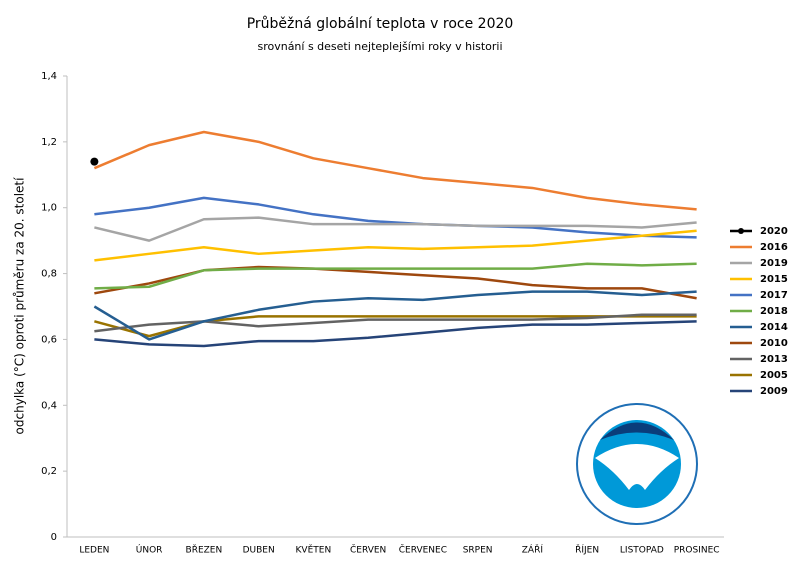 This screenshot has width=800, height=570. What do you see at coordinates (587, 550) in the screenshot?
I see `x-tick-label: ŘÍJEN` at bounding box center [587, 550].